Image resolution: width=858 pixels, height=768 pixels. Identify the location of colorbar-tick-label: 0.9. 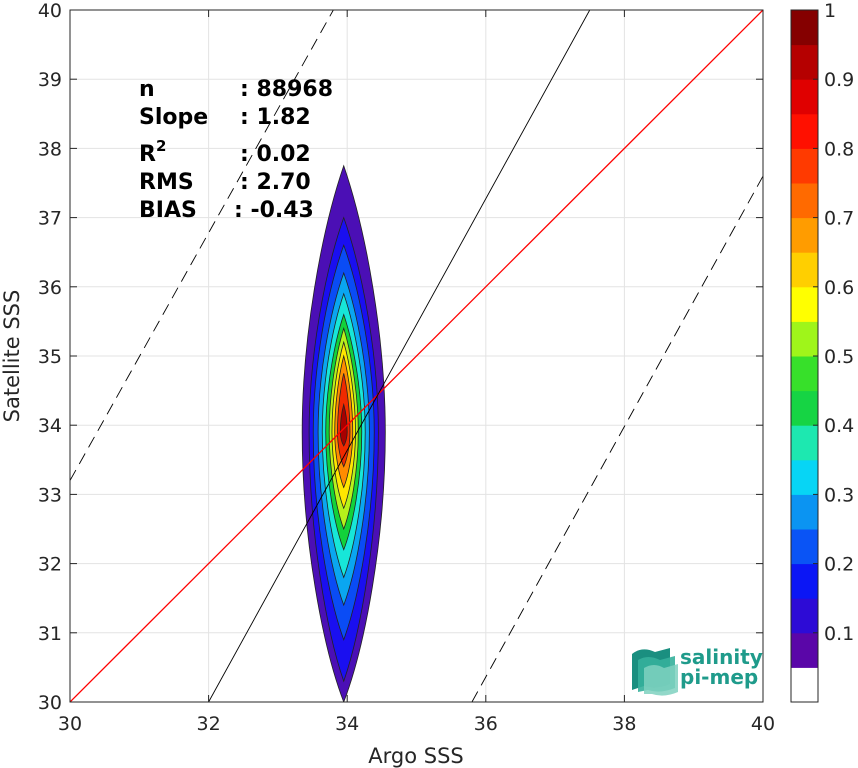
(839, 80).